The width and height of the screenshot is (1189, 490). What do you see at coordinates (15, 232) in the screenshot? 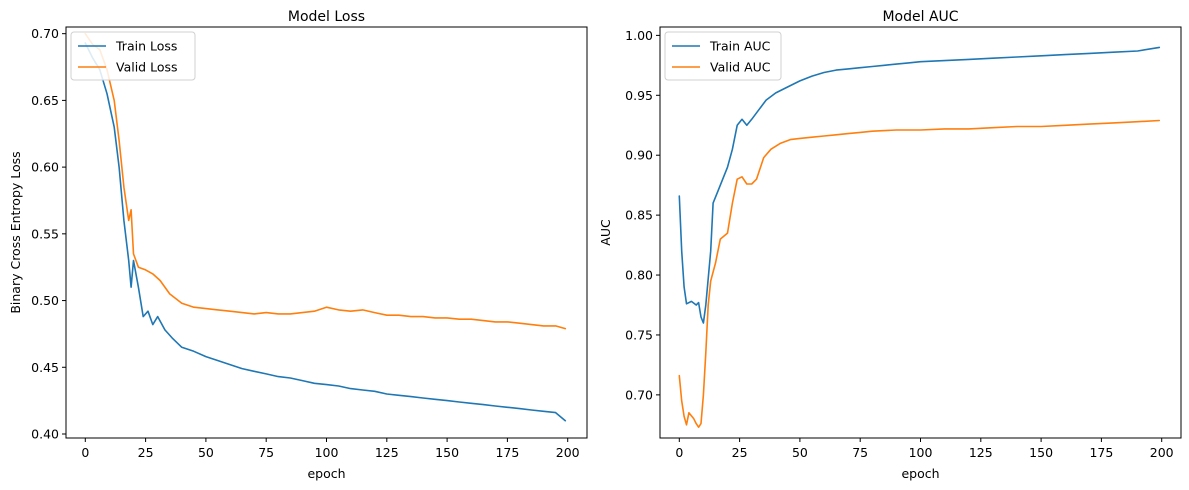
I see `y-axis-label: Binary Cross Entropy Loss` at bounding box center [15, 232].